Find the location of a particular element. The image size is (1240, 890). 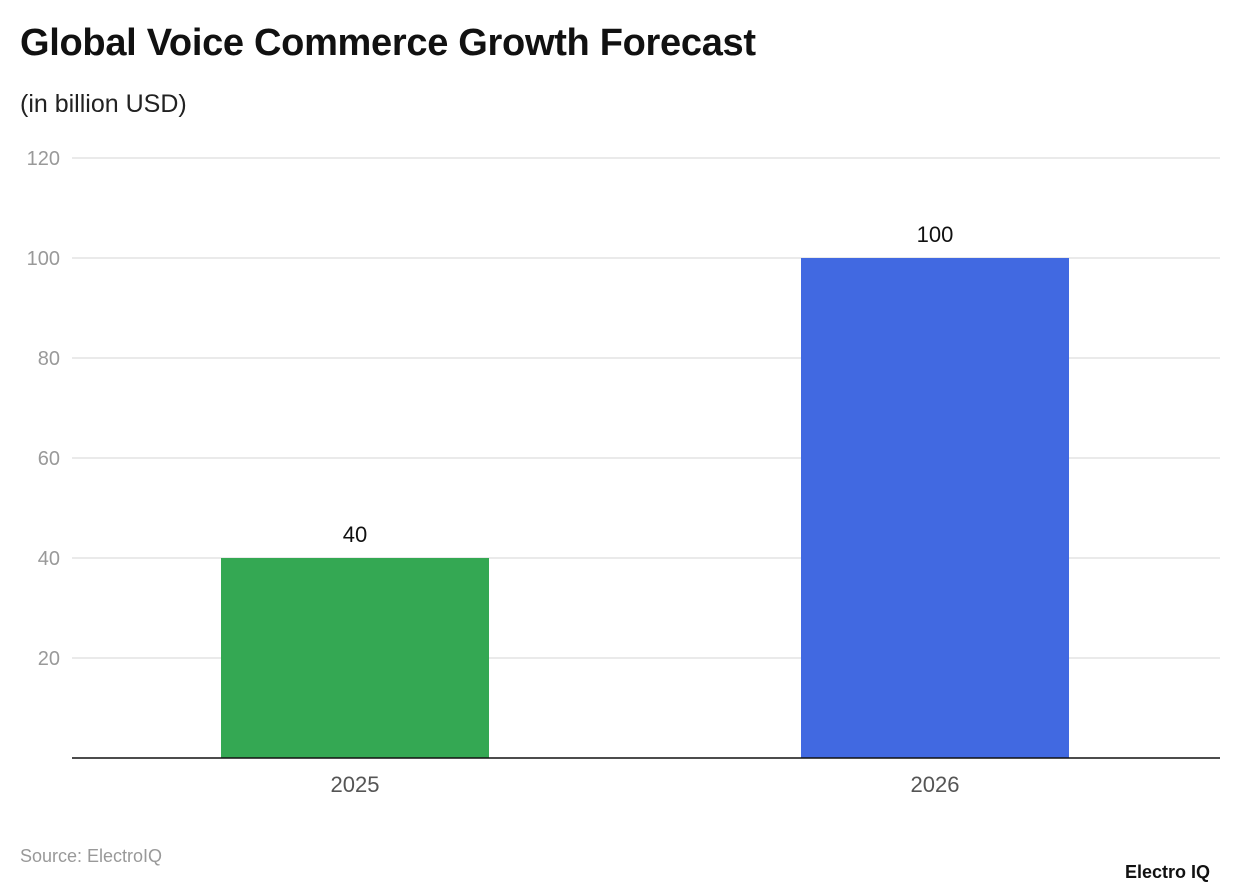

electroiq-logo: Electro IQ is located at coordinates (1167, 872).